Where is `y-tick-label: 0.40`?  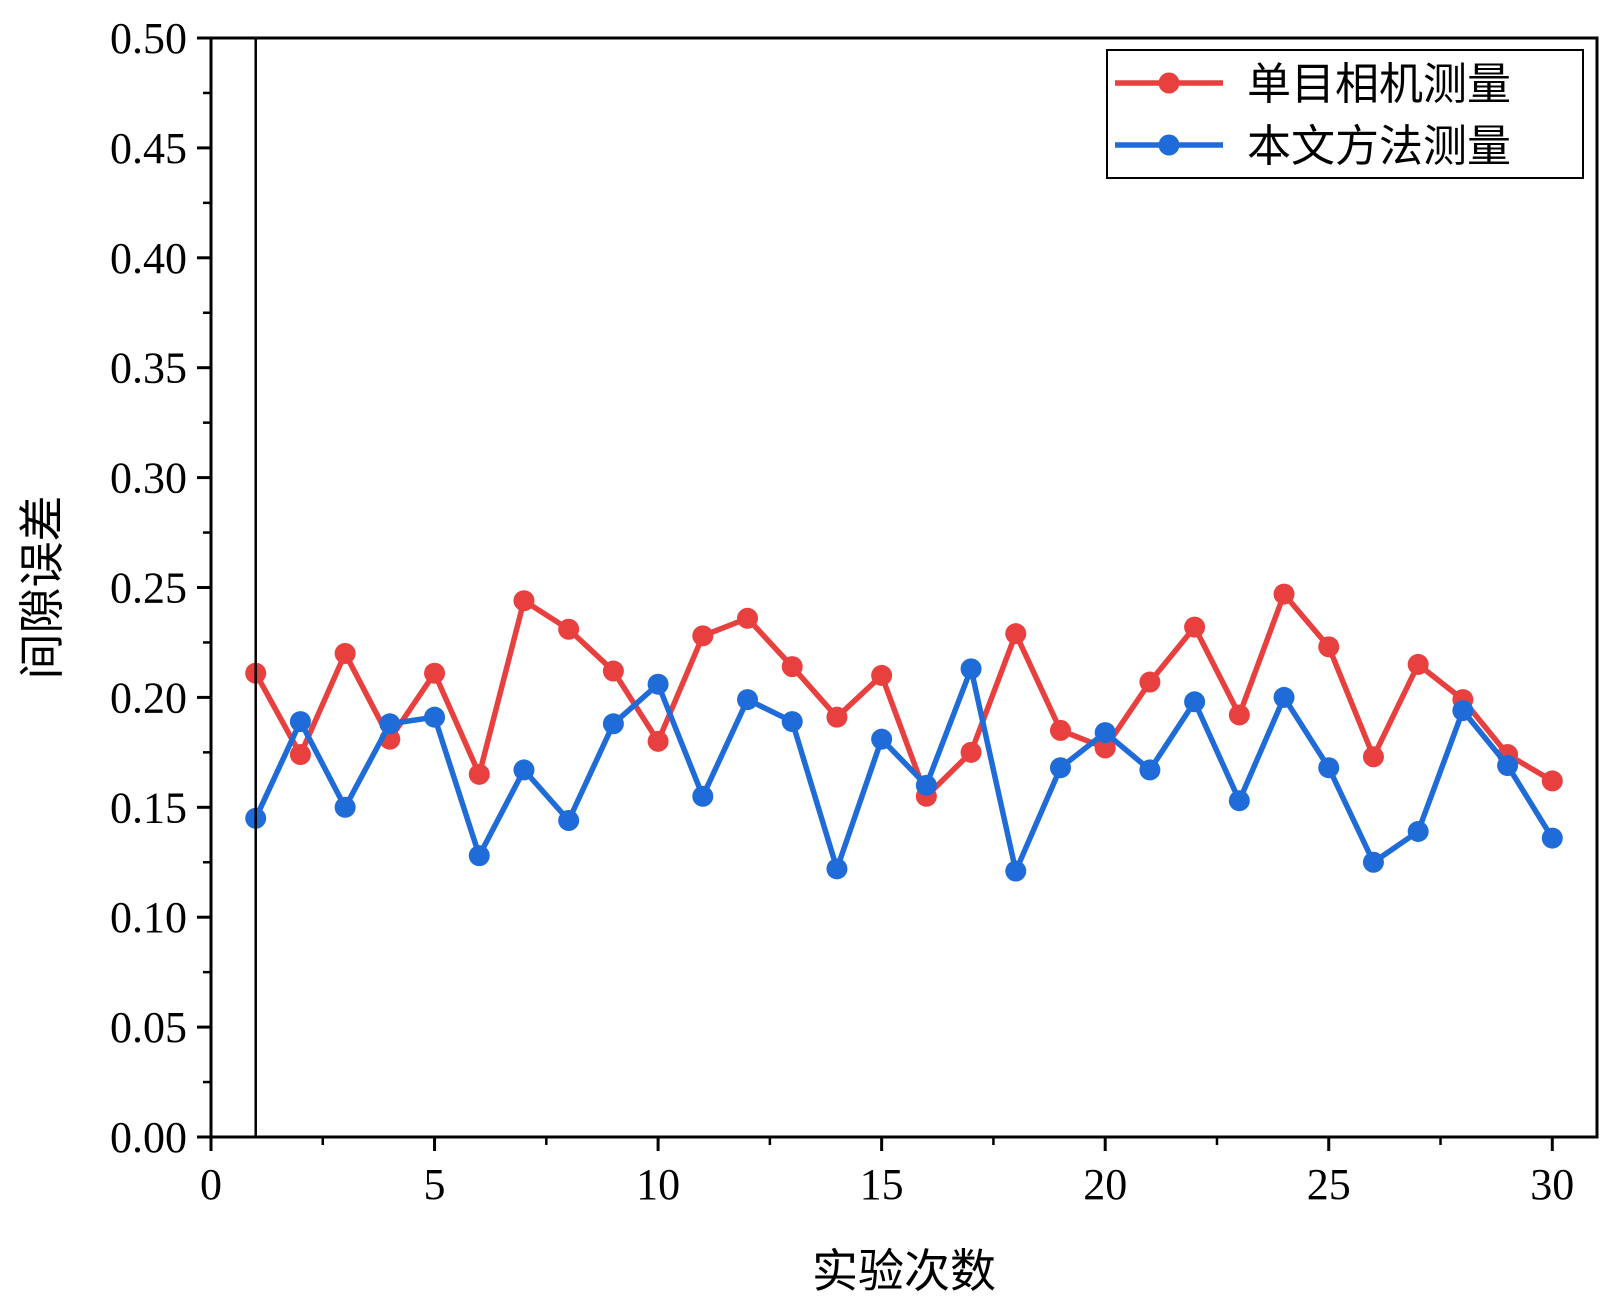
y-tick-label: 0.40 is located at coordinates (148, 258).